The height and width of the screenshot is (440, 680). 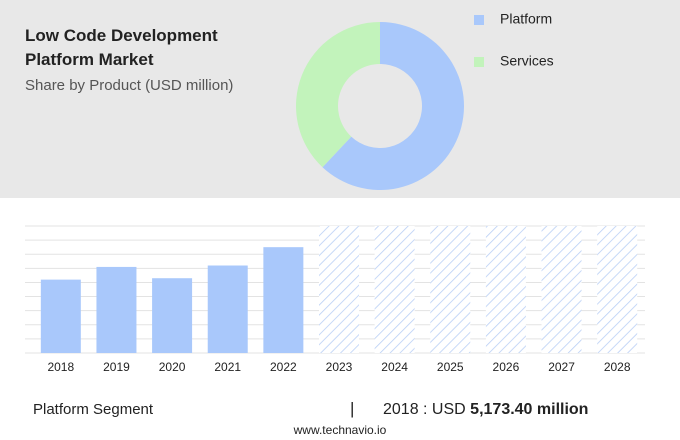 I want to click on x-tick-label: 2027, so click(x=561, y=367).